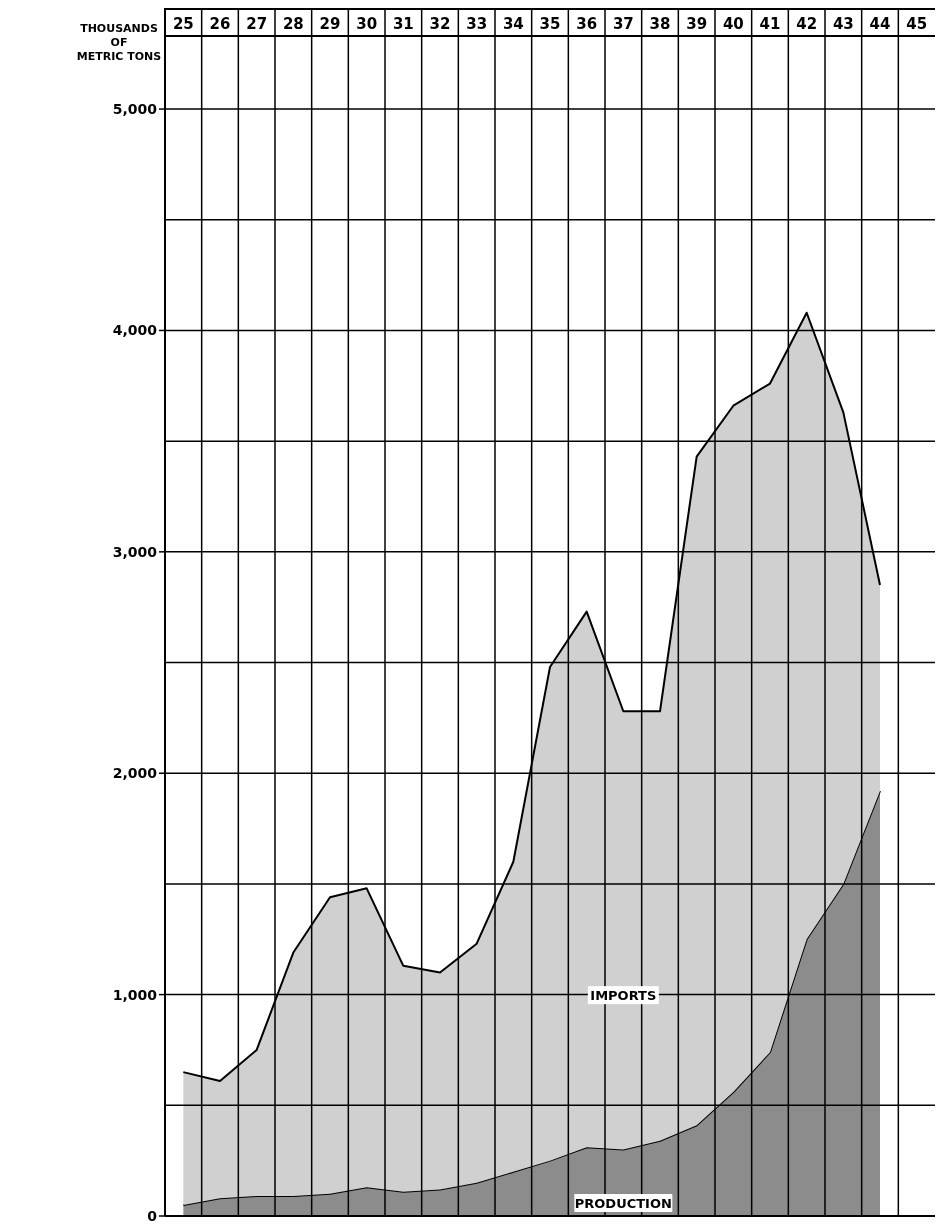 The height and width of the screenshot is (1231, 943). What do you see at coordinates (152, 1216) in the screenshot?
I see `y-tick-label: 0` at bounding box center [152, 1216].